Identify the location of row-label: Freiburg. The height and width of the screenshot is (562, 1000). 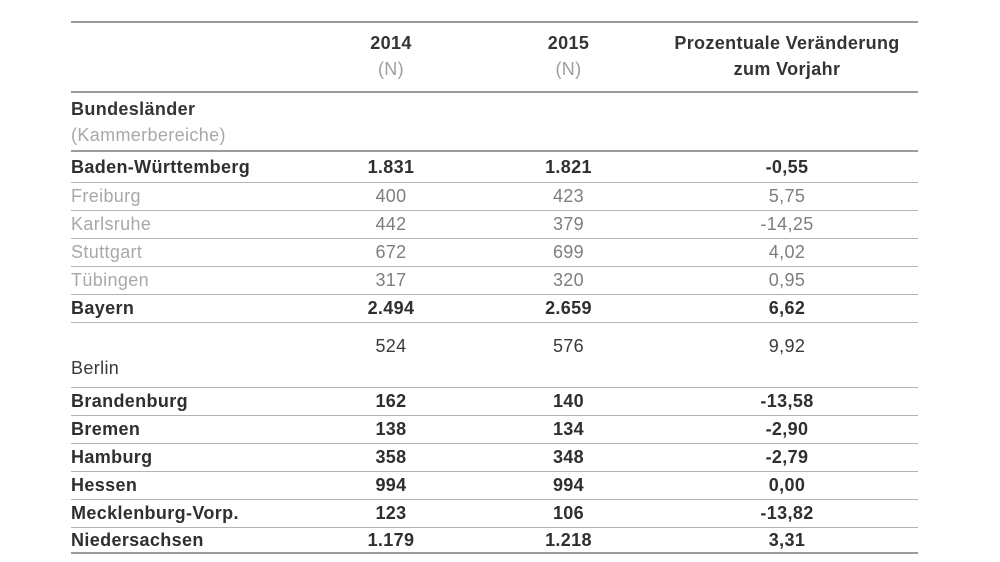
(186, 196).